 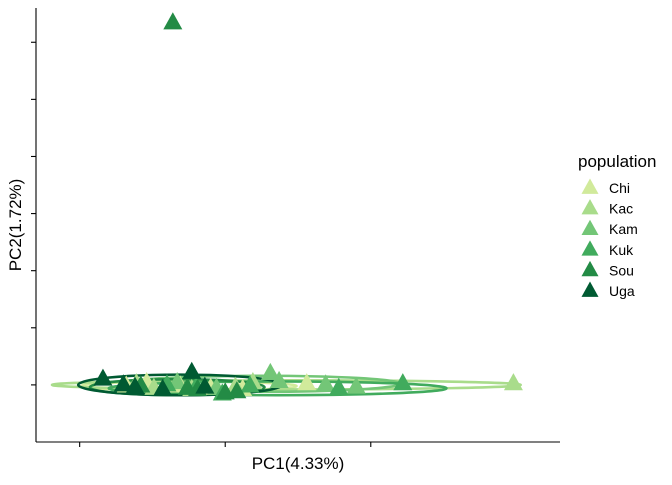 I want to click on legend-title: population, so click(x=617, y=161).